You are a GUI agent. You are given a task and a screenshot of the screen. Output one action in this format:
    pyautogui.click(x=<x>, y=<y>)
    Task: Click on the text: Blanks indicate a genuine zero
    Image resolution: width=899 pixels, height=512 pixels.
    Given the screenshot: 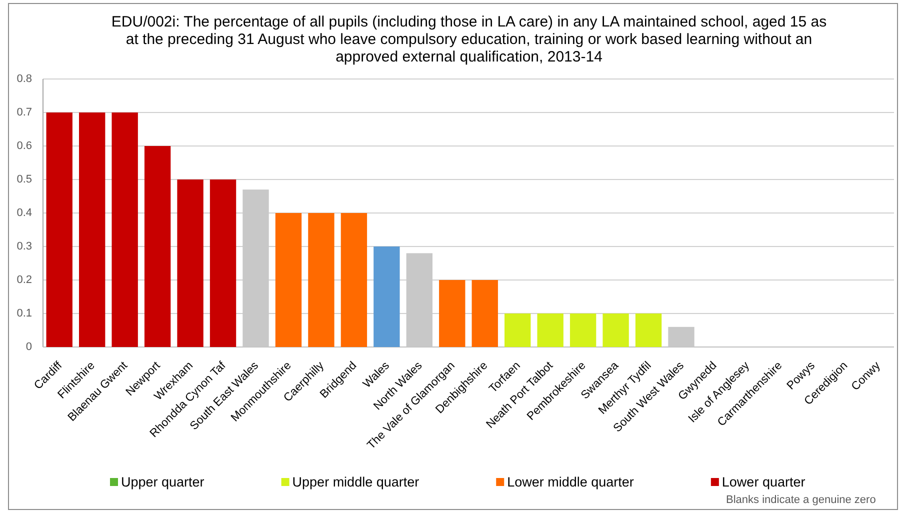 What is the action you would take?
    pyautogui.click(x=801, y=500)
    